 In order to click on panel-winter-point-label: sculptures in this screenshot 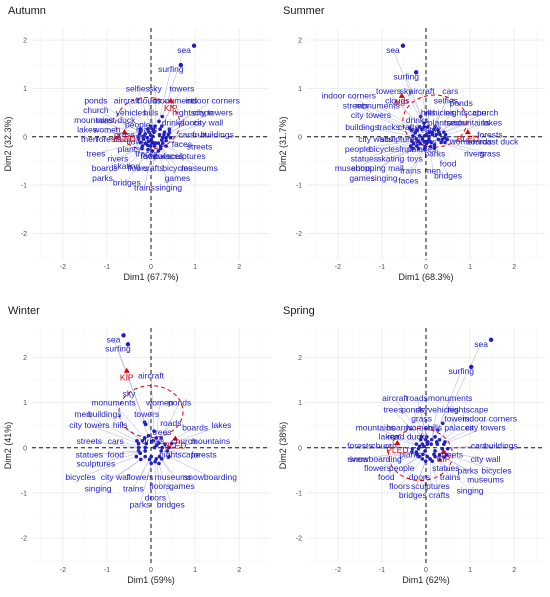, I will do `click(96, 464)`.